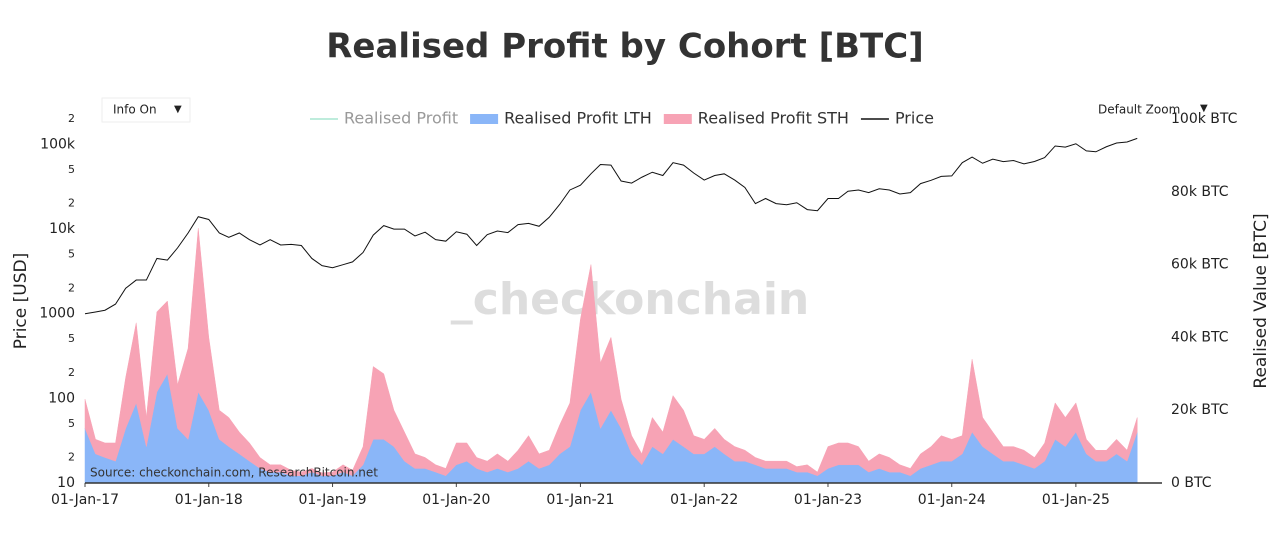 Image resolution: width=1280 pixels, height=551 pixels. What do you see at coordinates (1204, 119) in the screenshot?
I see `y2-tick-label: 100k BTC` at bounding box center [1204, 119].